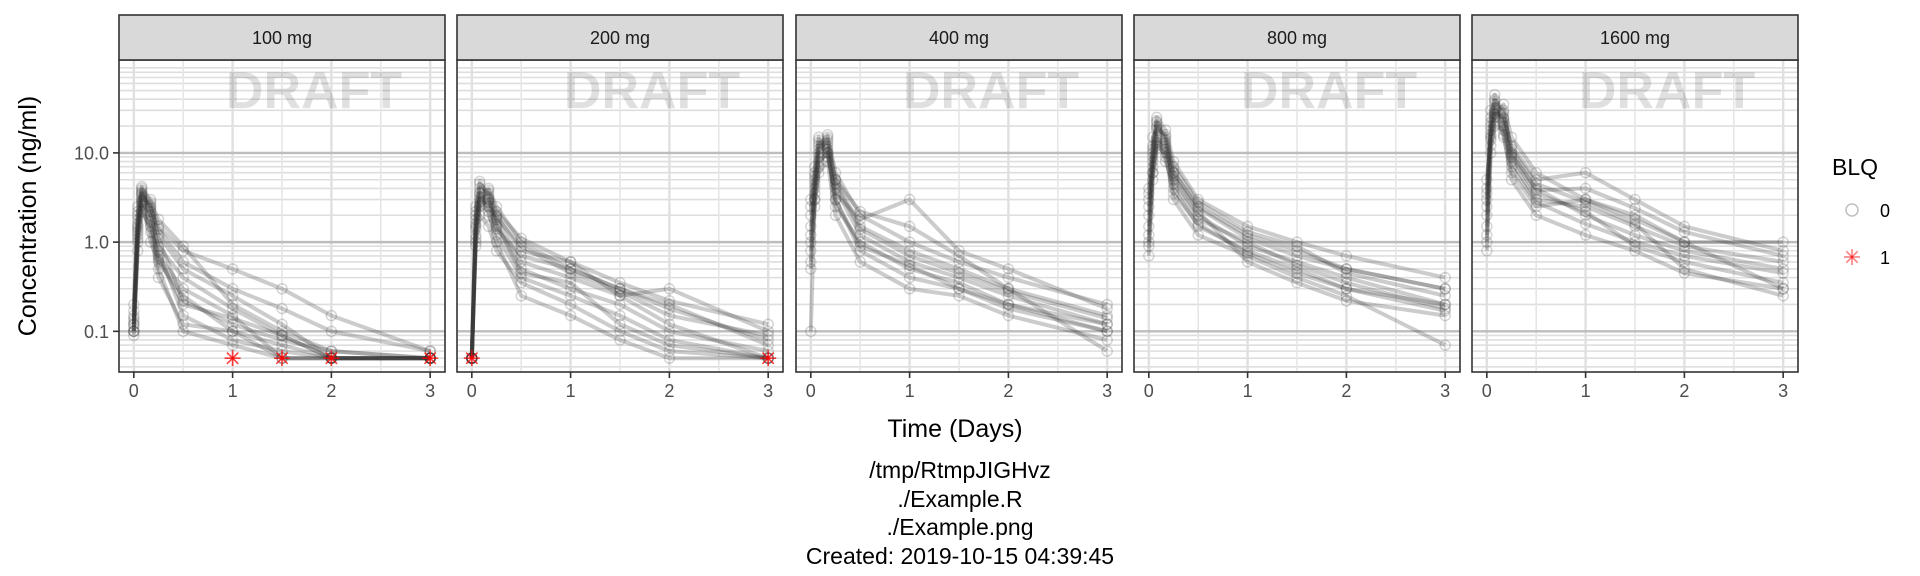 Image resolution: width=1920 pixels, height=576 pixels. Describe the element at coordinates (430, 358) in the screenshot. I see `blq-asterisk-stroke` at that location.